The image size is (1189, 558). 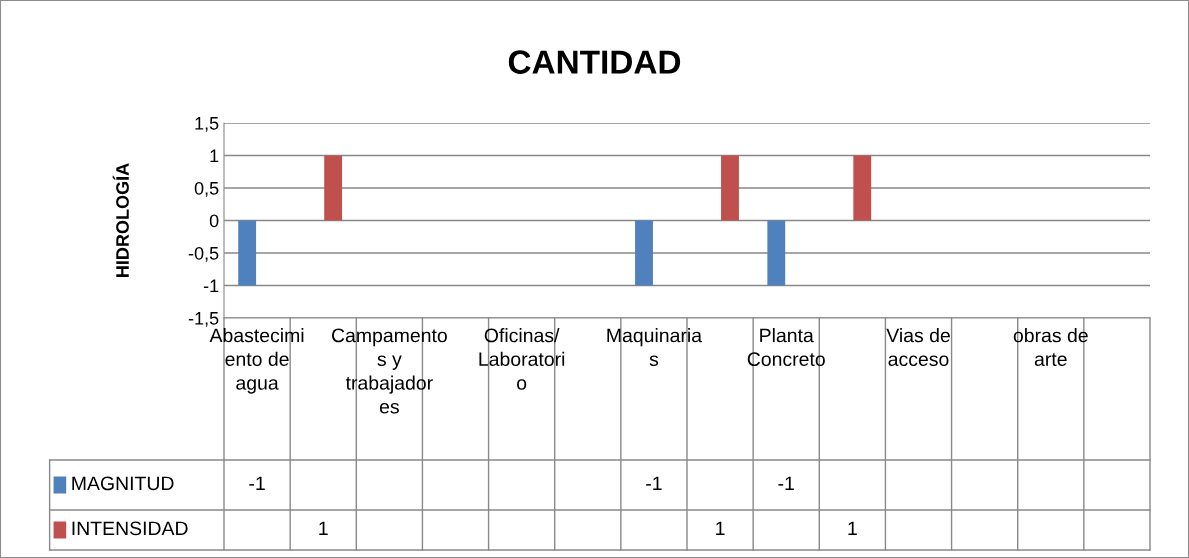 What do you see at coordinates (655, 347) in the screenshot?
I see `x-tick-label: Maquinarias` at bounding box center [655, 347].